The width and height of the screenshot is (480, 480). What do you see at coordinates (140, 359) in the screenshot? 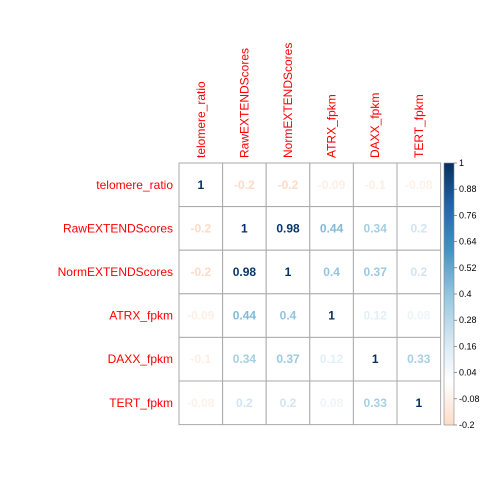
I see `row-label: DAXX_fpkm` at bounding box center [140, 359].